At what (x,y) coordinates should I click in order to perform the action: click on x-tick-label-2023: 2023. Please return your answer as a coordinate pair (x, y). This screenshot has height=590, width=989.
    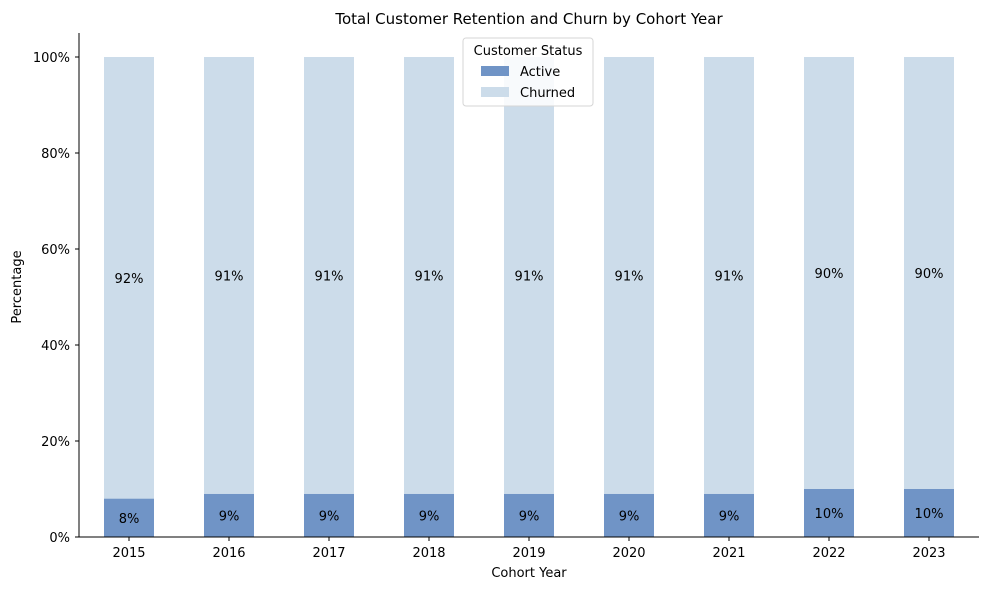
    Looking at the image, I should click on (928, 553).